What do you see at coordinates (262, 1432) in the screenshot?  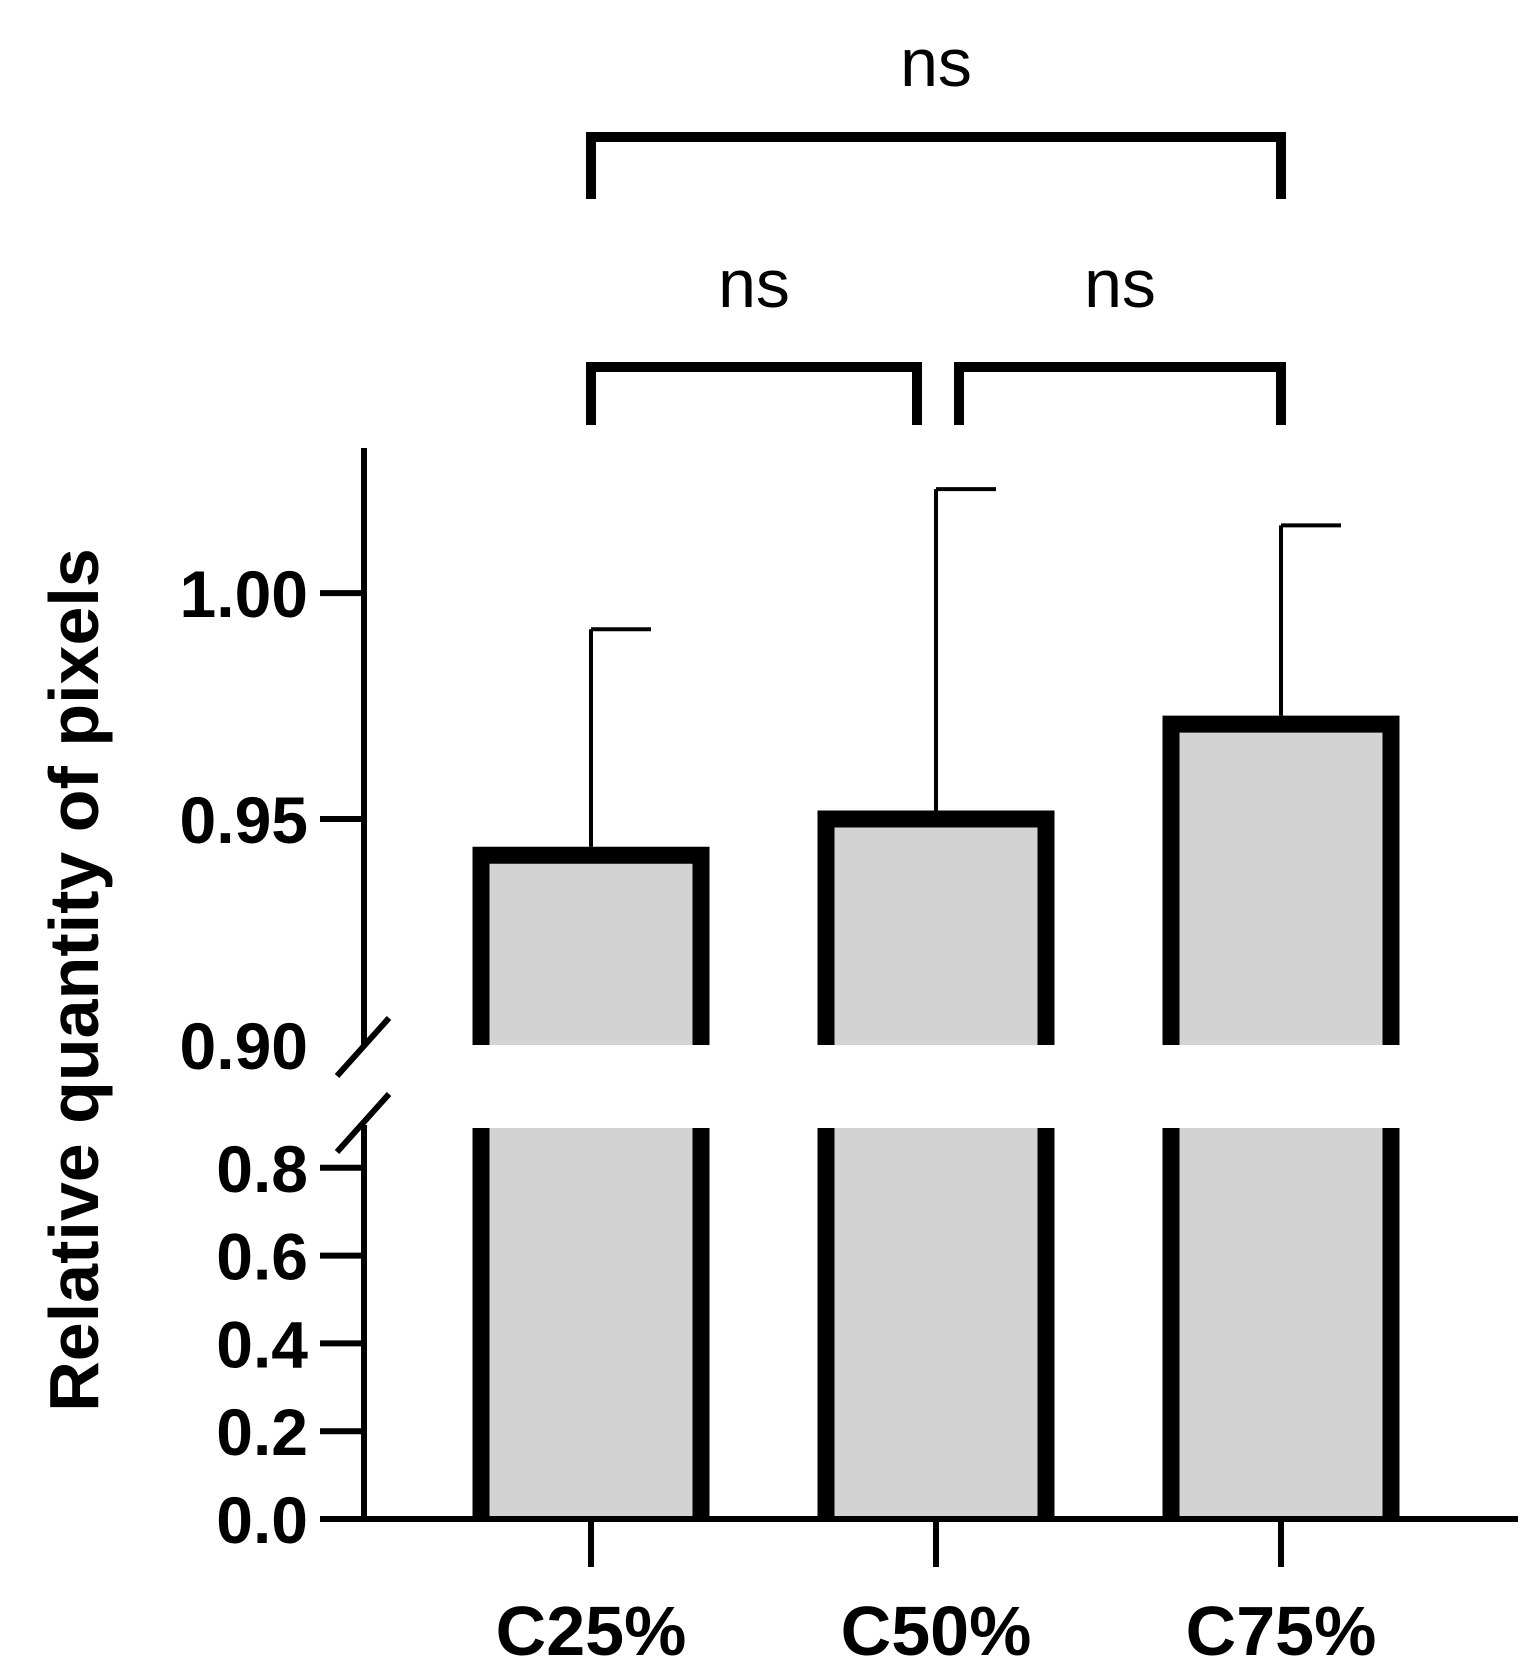 I see `y-tick-label: 0.2` at bounding box center [262, 1432].